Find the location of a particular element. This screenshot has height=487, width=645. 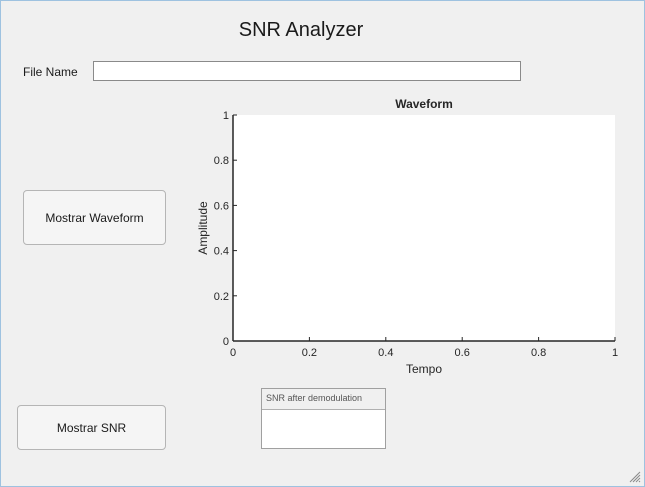

x-ticks: 0 0.2 0.4 0.6 0.8 1 is located at coordinates (424, 348).